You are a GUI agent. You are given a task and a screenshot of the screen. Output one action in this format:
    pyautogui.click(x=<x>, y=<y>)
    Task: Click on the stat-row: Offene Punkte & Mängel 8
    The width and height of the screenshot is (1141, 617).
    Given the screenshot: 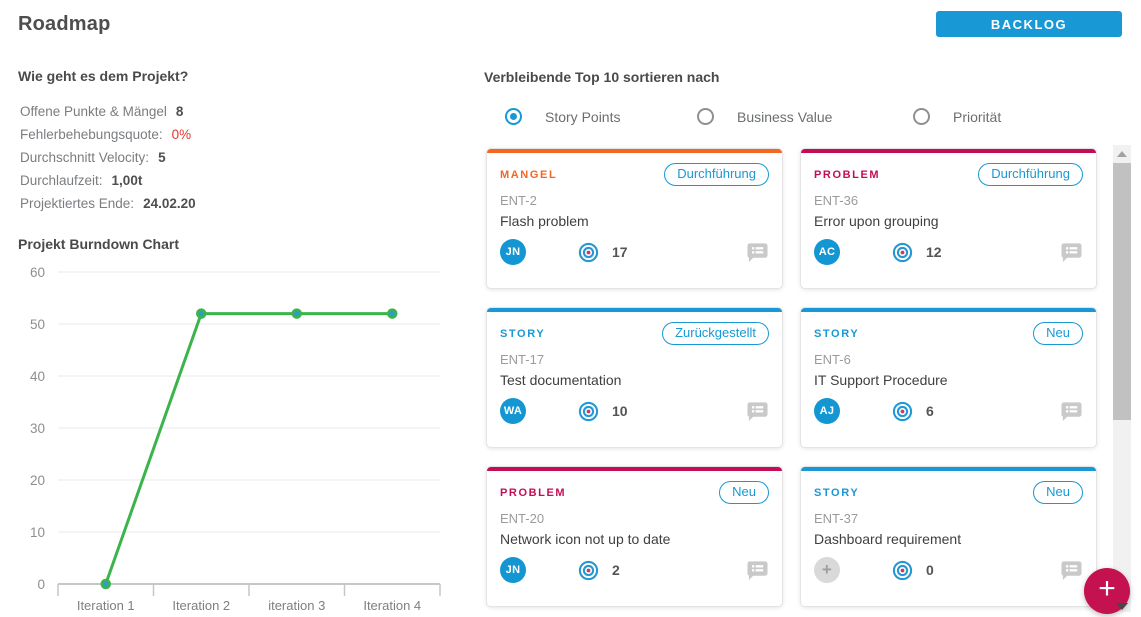 What is the action you would take?
    pyautogui.click(x=108, y=111)
    